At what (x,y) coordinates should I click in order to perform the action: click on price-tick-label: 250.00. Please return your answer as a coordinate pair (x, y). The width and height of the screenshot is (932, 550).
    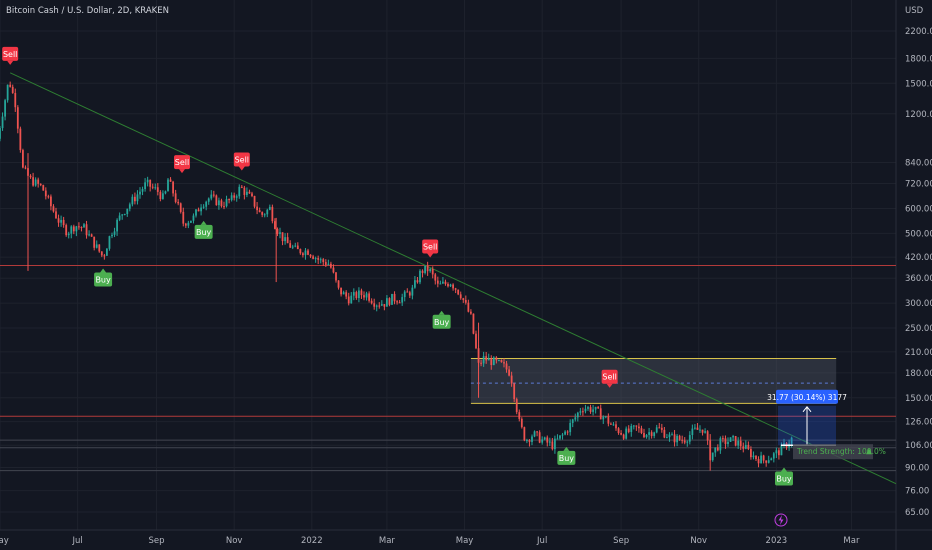
    Looking at the image, I should click on (918, 329).